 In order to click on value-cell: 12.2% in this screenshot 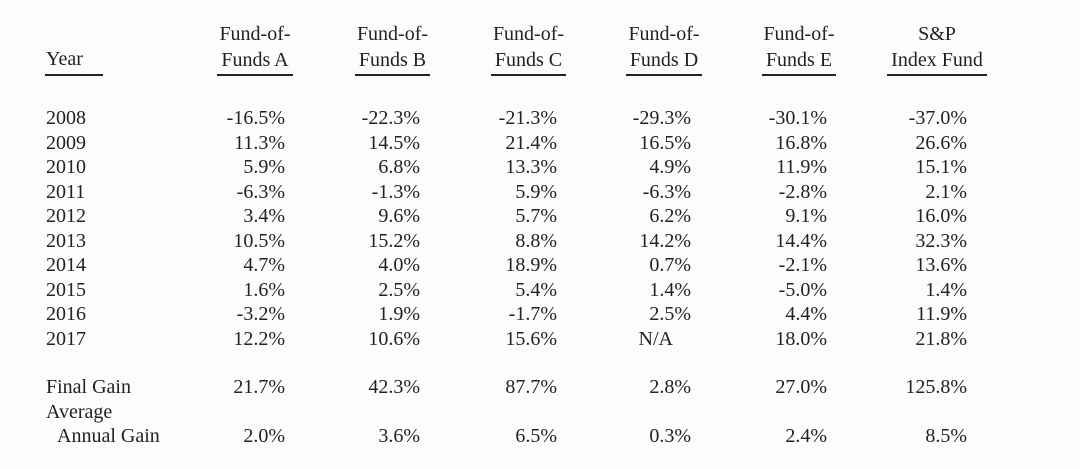, I will do `click(259, 338)`.